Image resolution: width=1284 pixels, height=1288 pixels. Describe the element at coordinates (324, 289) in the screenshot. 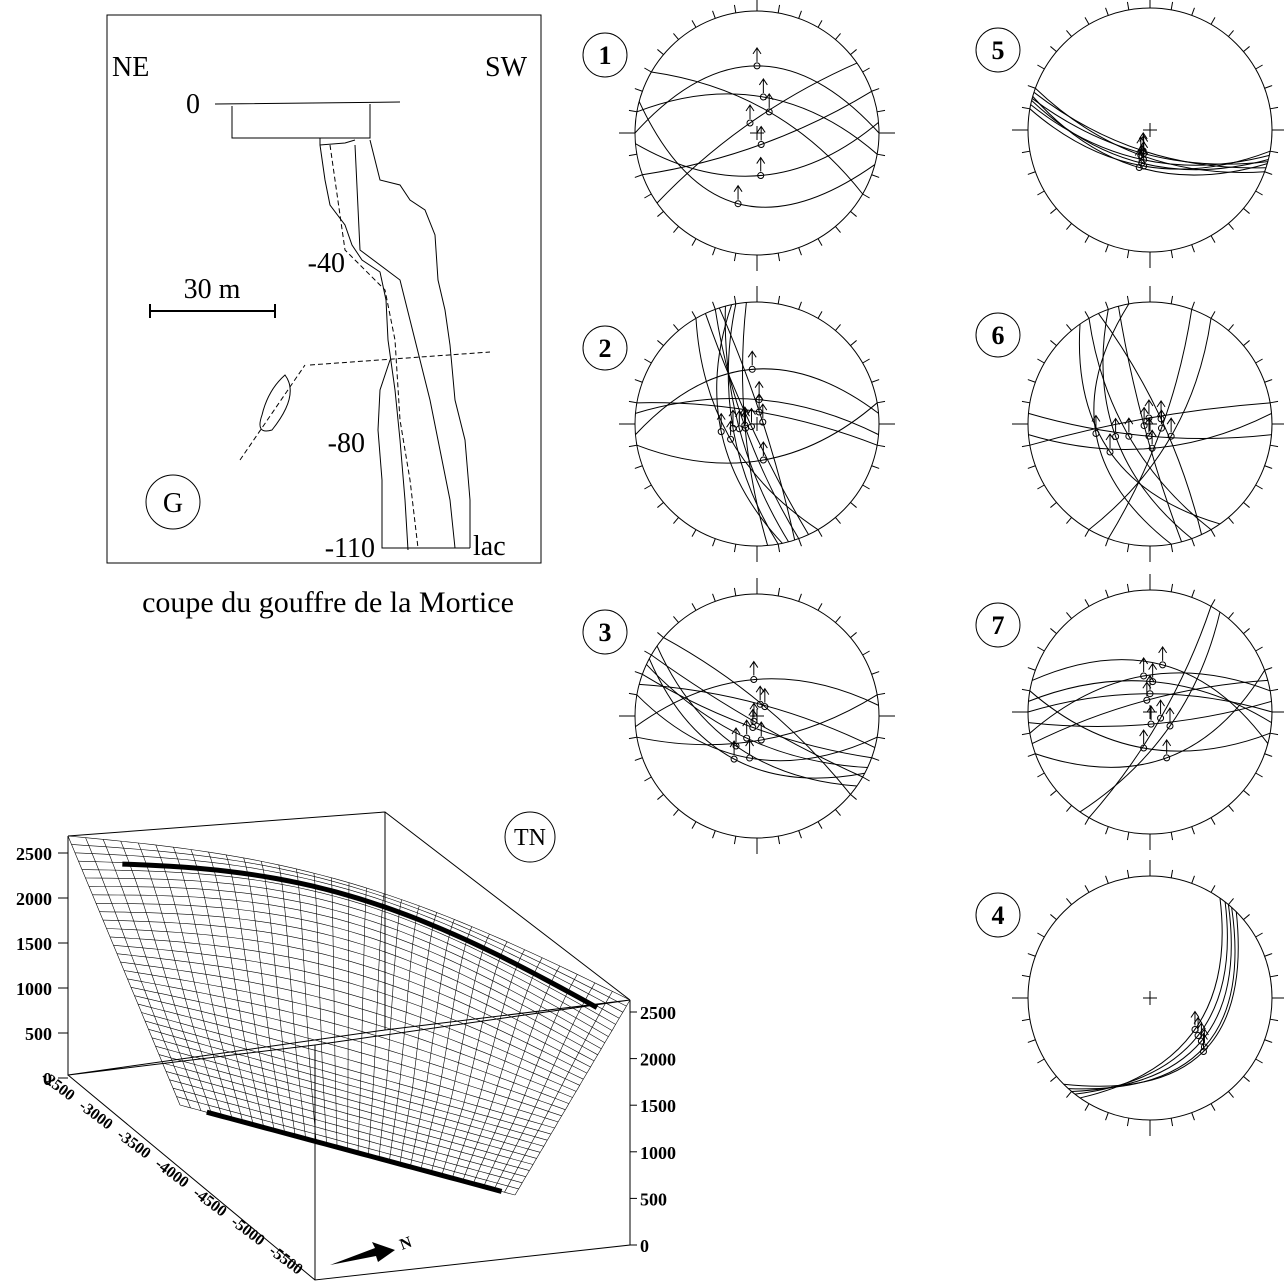

I see `section-frame` at that location.